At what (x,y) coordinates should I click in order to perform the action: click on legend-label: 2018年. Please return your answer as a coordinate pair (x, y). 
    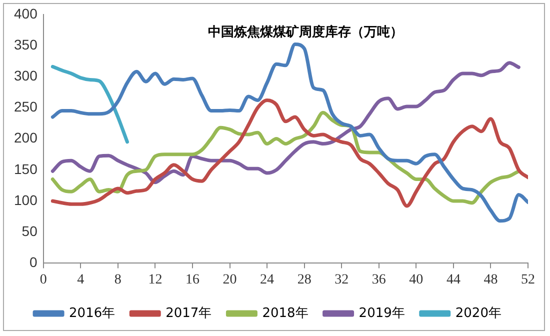
    Looking at the image, I should click on (285, 313).